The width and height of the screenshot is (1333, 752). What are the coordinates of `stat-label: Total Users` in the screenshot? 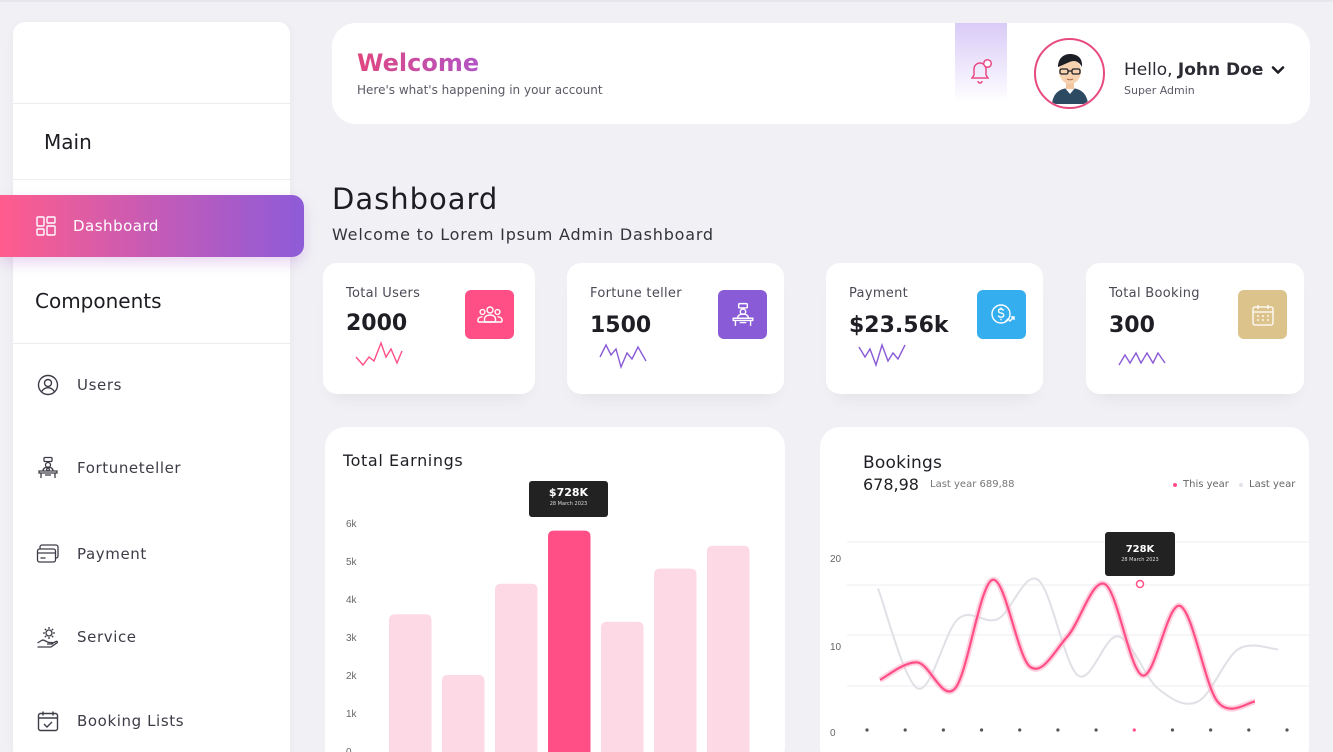 It's located at (383, 293).